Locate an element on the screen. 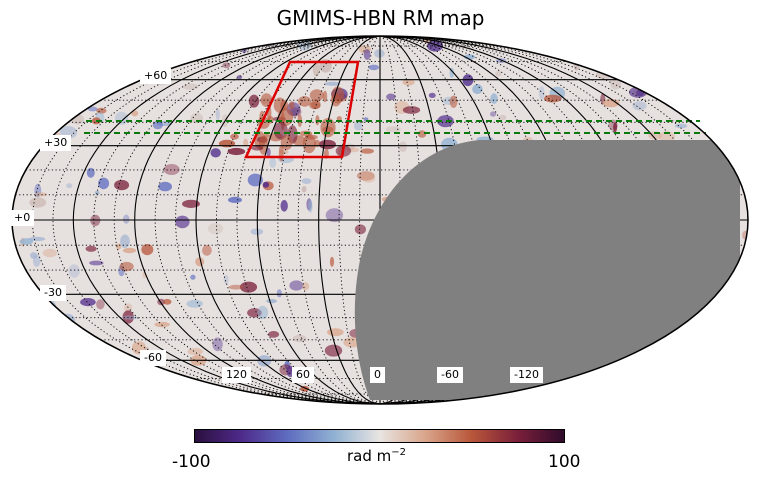 The width and height of the screenshot is (761, 481). lon-label-minus60: -60 is located at coordinates (450, 375).